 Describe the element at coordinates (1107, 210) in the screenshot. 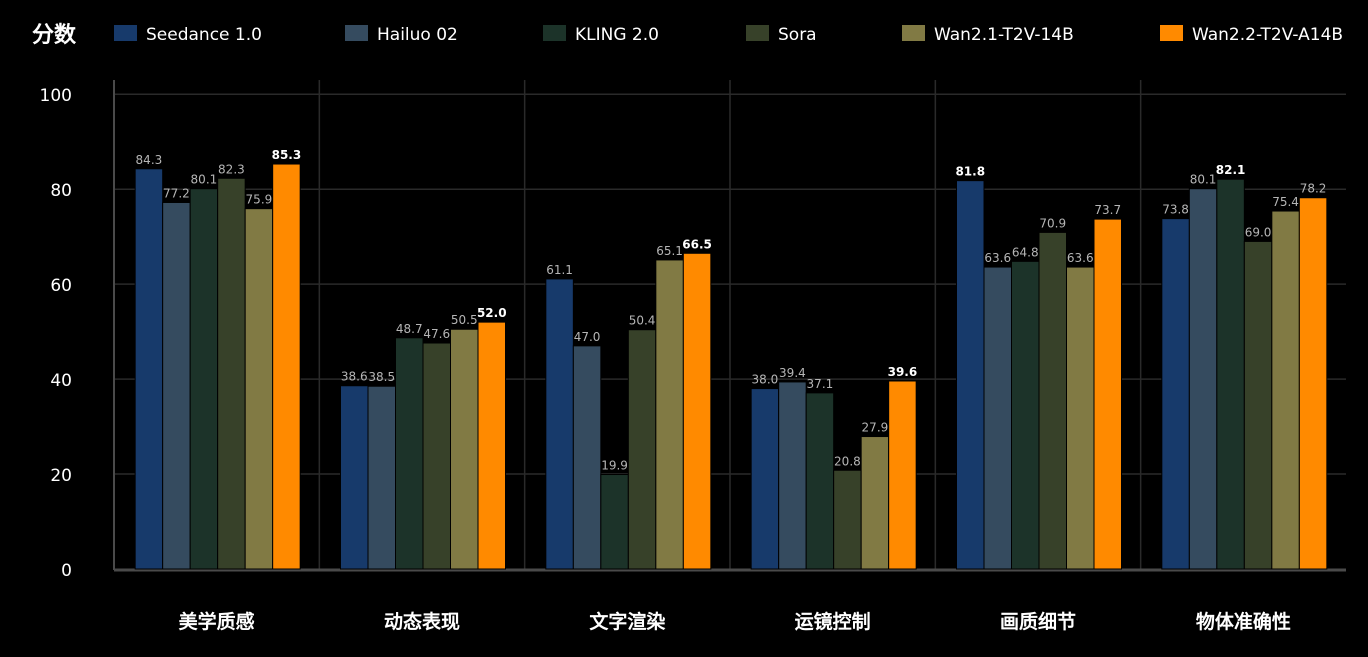

I see `data-label-6-5: 73.7` at that location.